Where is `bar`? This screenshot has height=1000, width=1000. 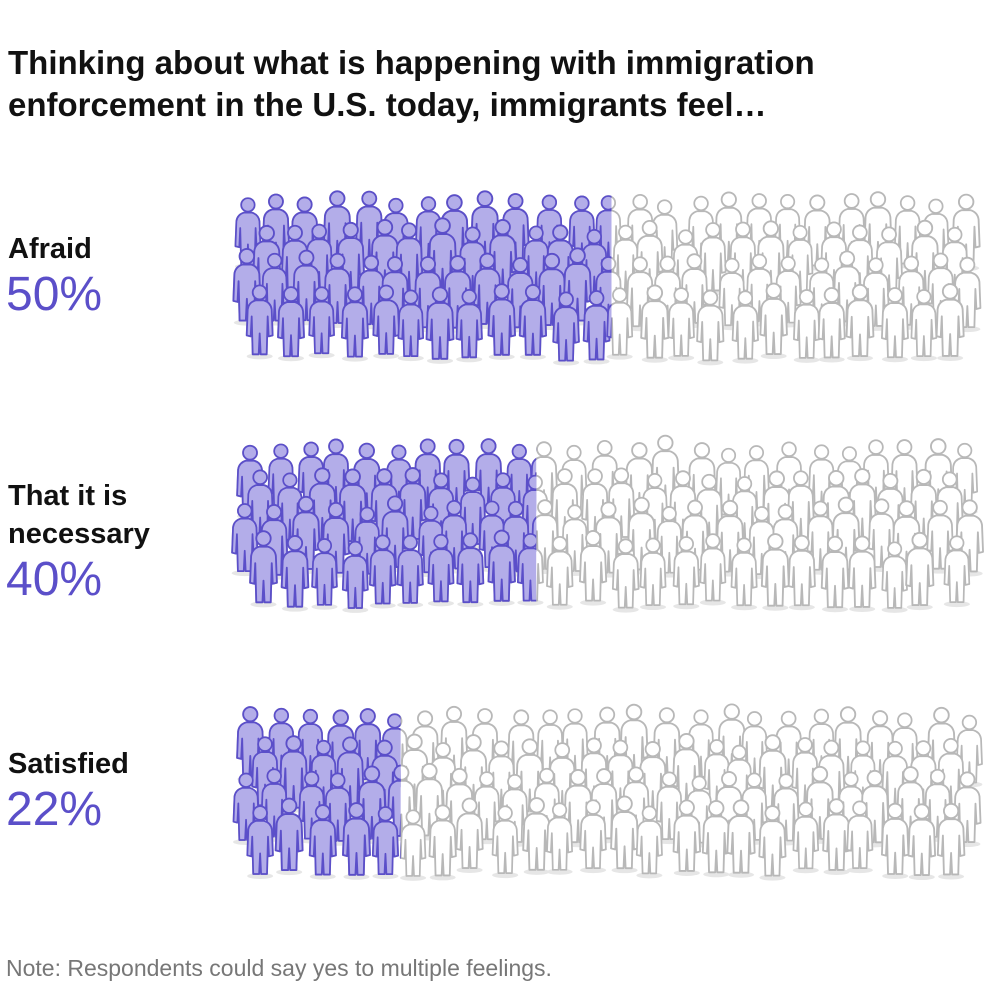
bar is located at coordinates (384, 523).